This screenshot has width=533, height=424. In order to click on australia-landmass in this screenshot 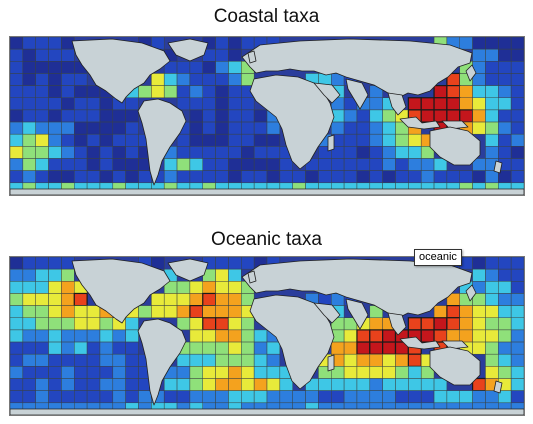, I will do `click(455, 146)`.